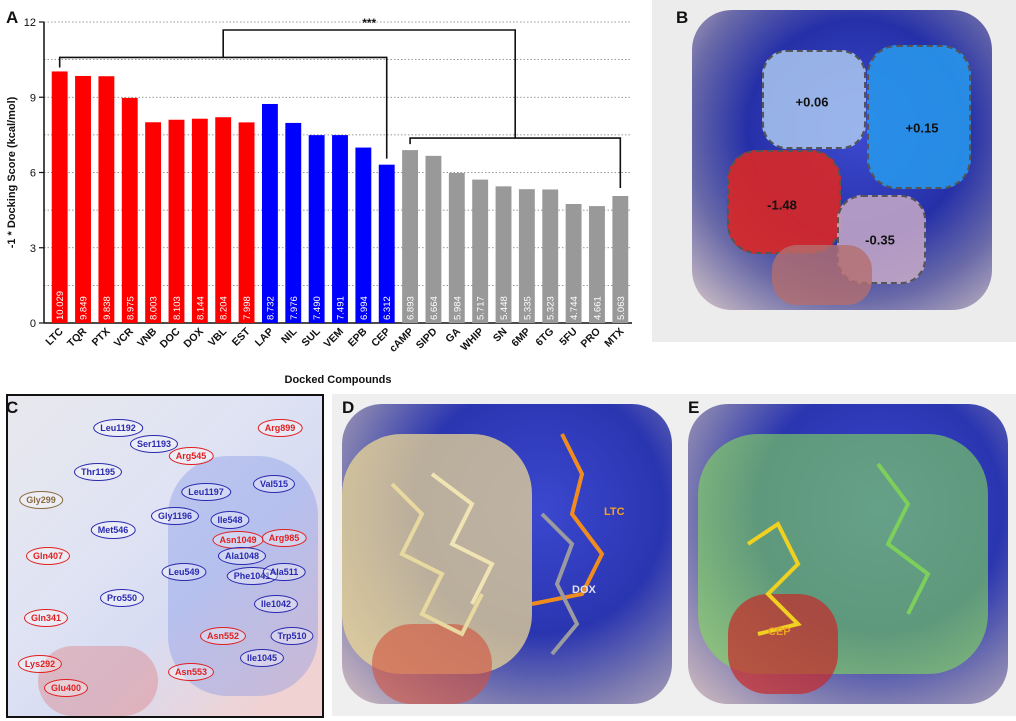 This screenshot has width=1016, height=721. What do you see at coordinates (230, 520) in the screenshot?
I see `residue-label: Ile548` at bounding box center [230, 520].